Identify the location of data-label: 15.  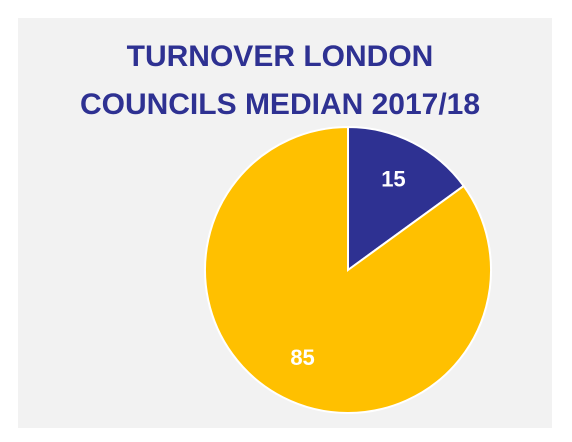
(393, 179).